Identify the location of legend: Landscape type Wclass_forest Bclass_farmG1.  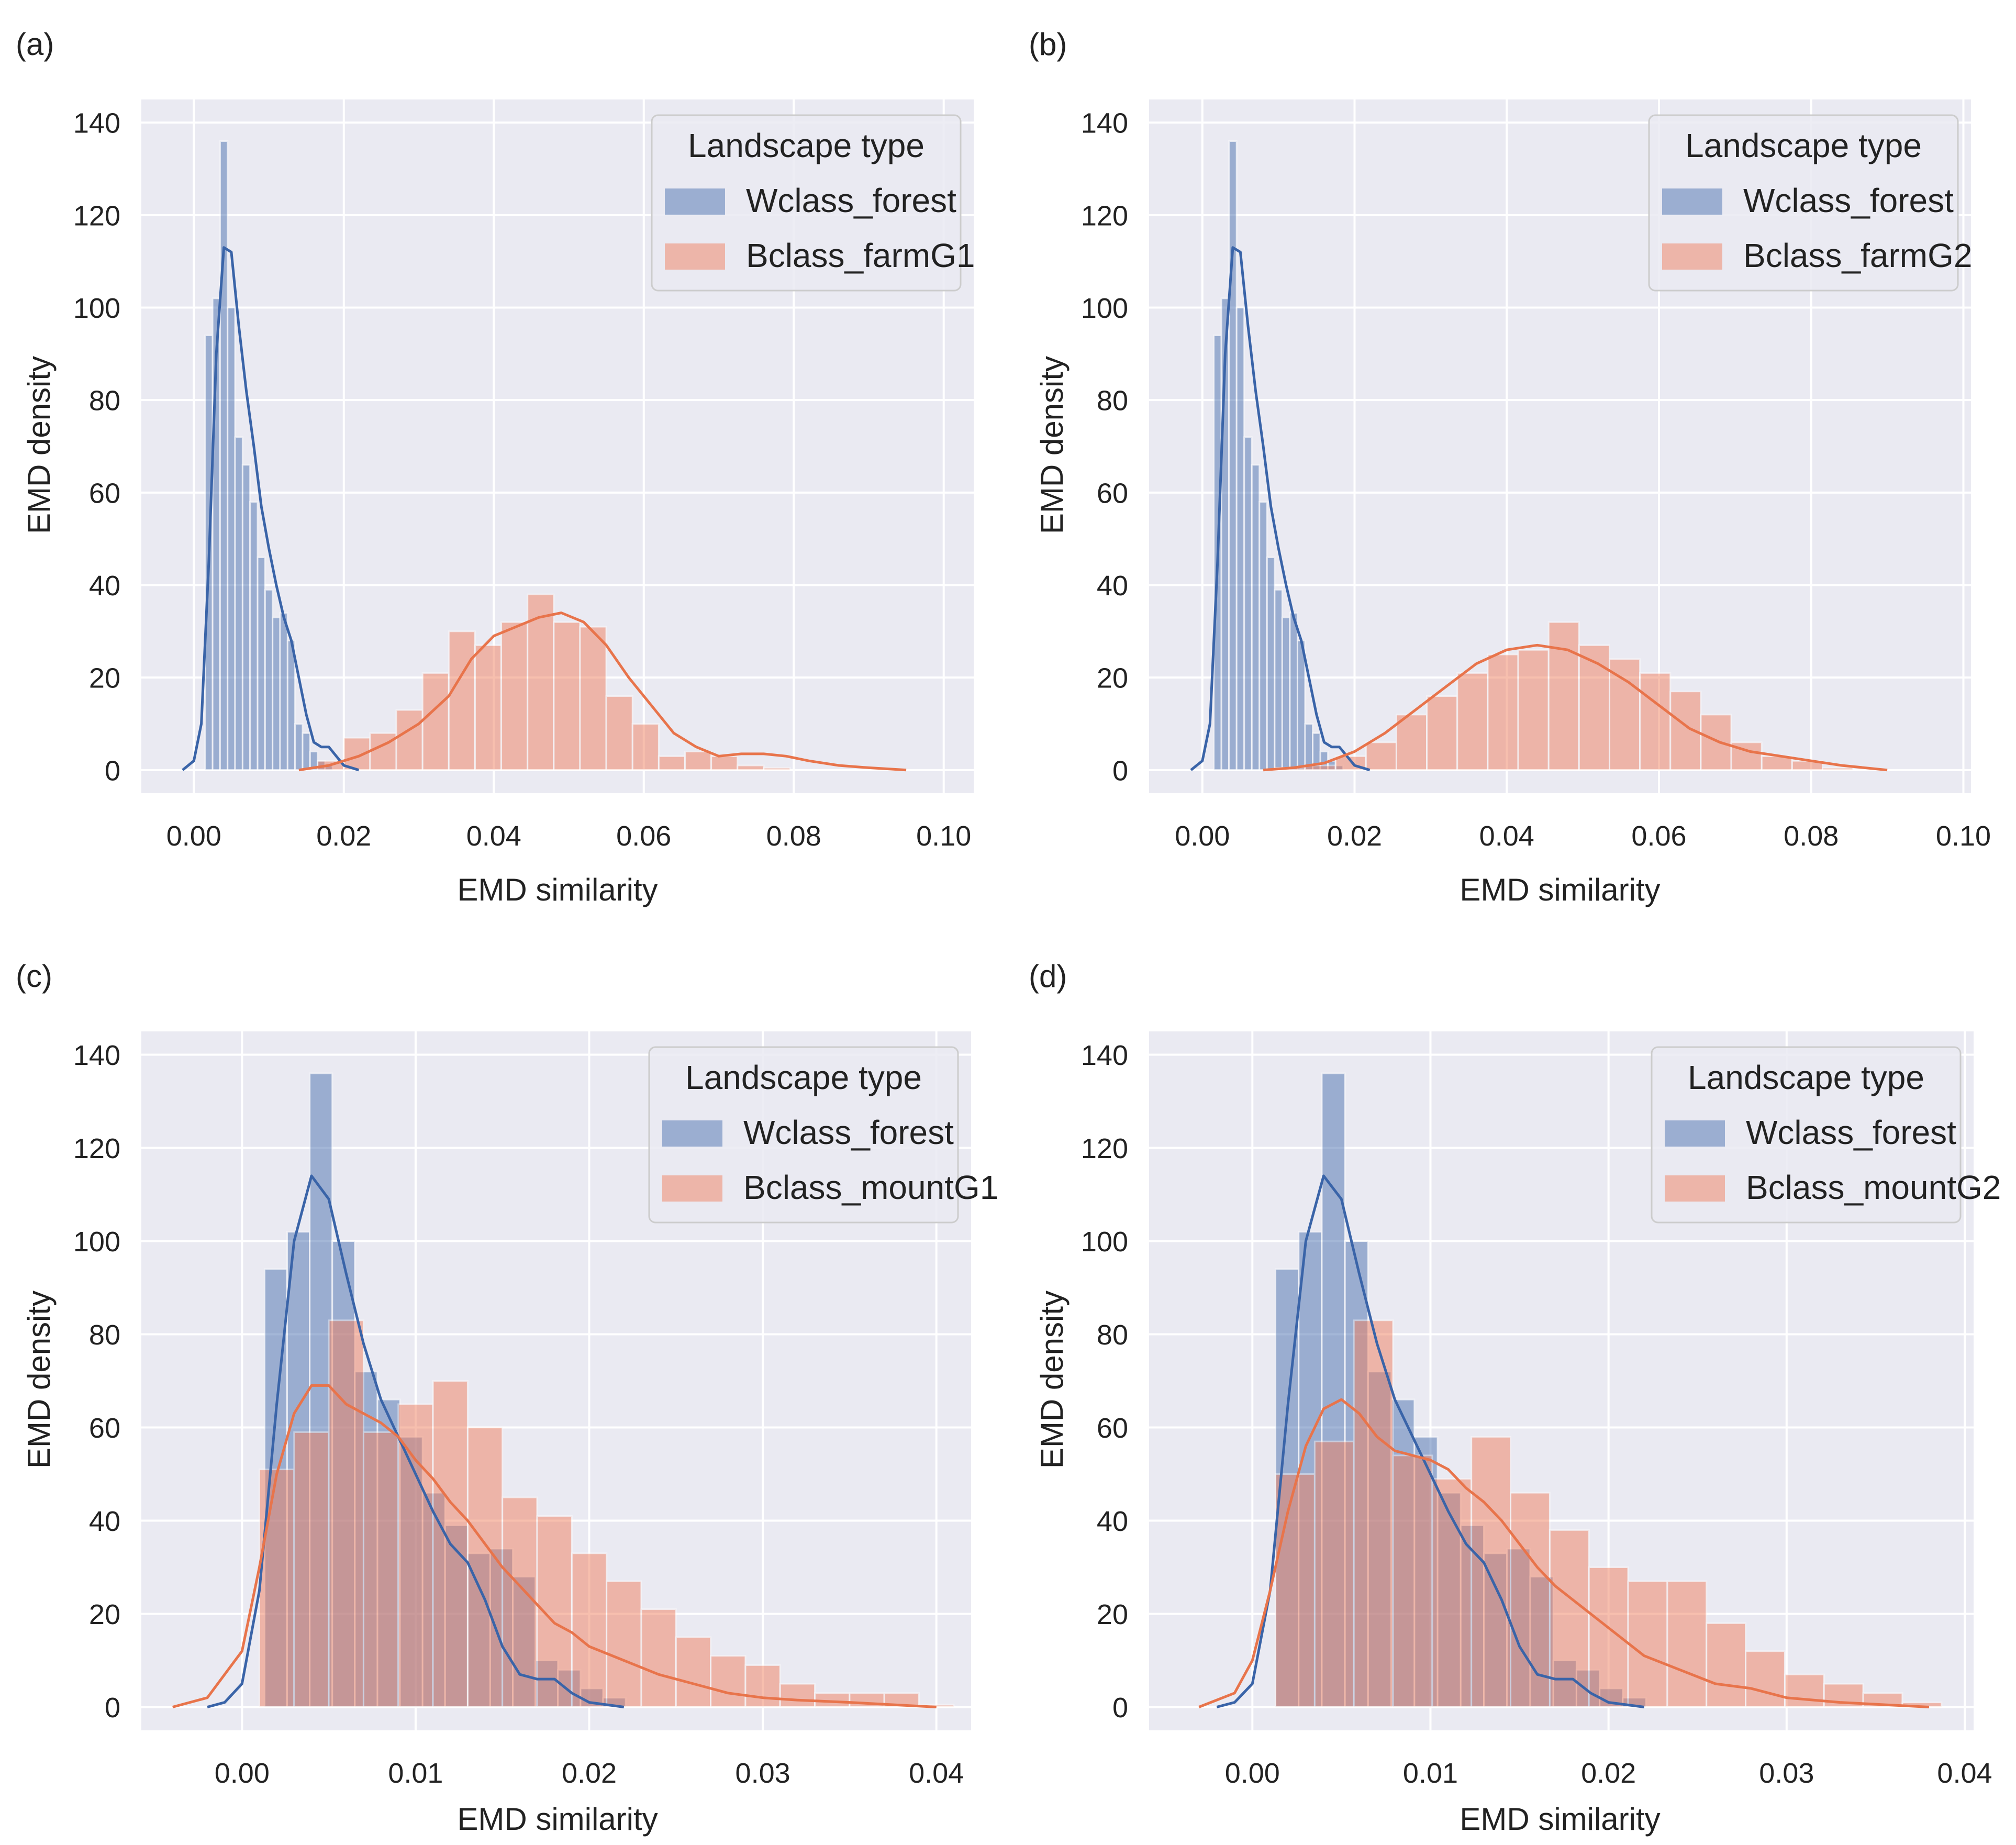
(813, 203).